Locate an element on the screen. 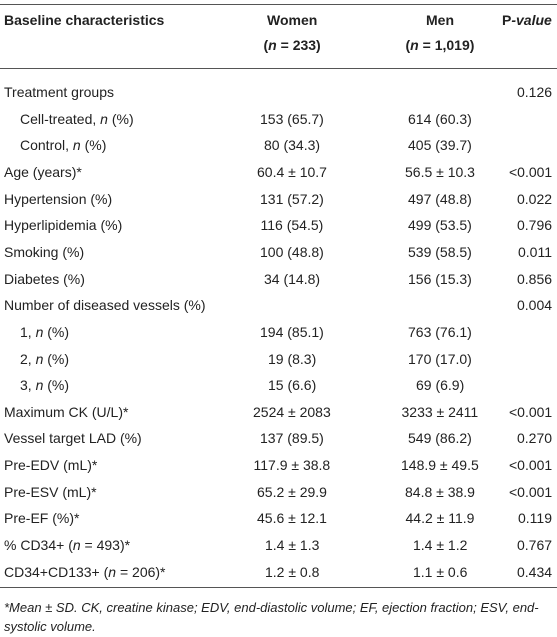  cell-value: 15 (6.6) is located at coordinates (292, 385).